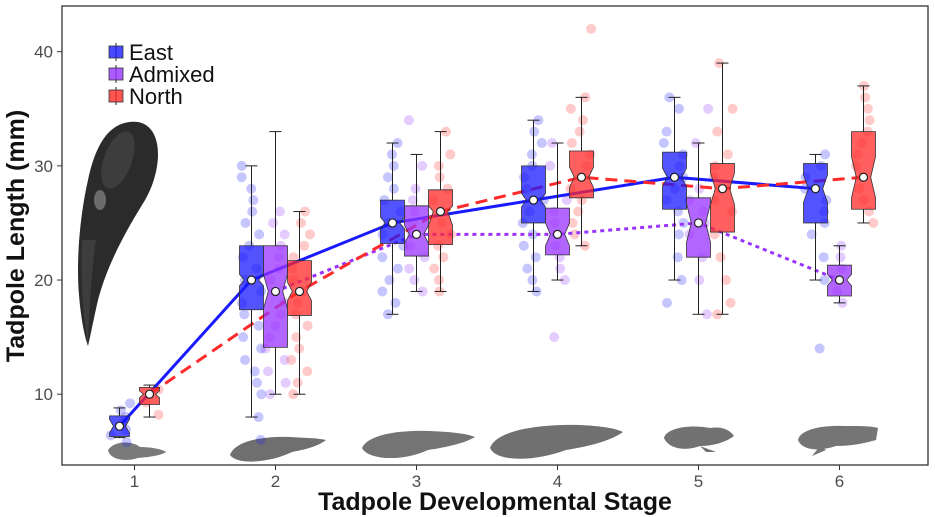 The image size is (935, 517). Describe the element at coordinates (557, 481) in the screenshot. I see `x-tick-label: 4` at that location.